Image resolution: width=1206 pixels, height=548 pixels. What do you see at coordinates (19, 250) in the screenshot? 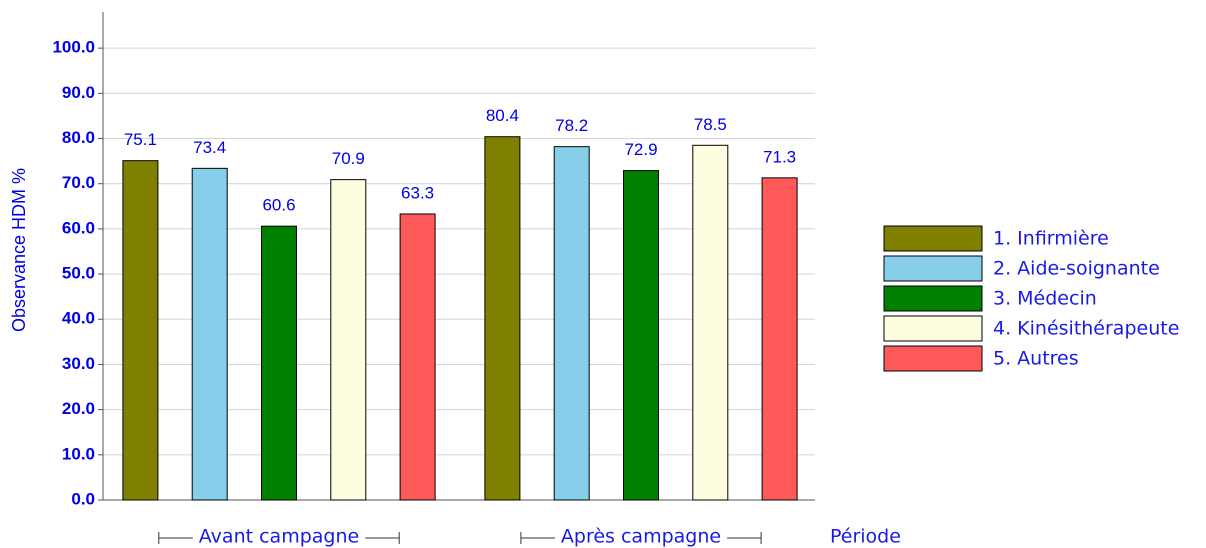
I see `y-axis-label: Observance HDM %` at bounding box center [19, 250].